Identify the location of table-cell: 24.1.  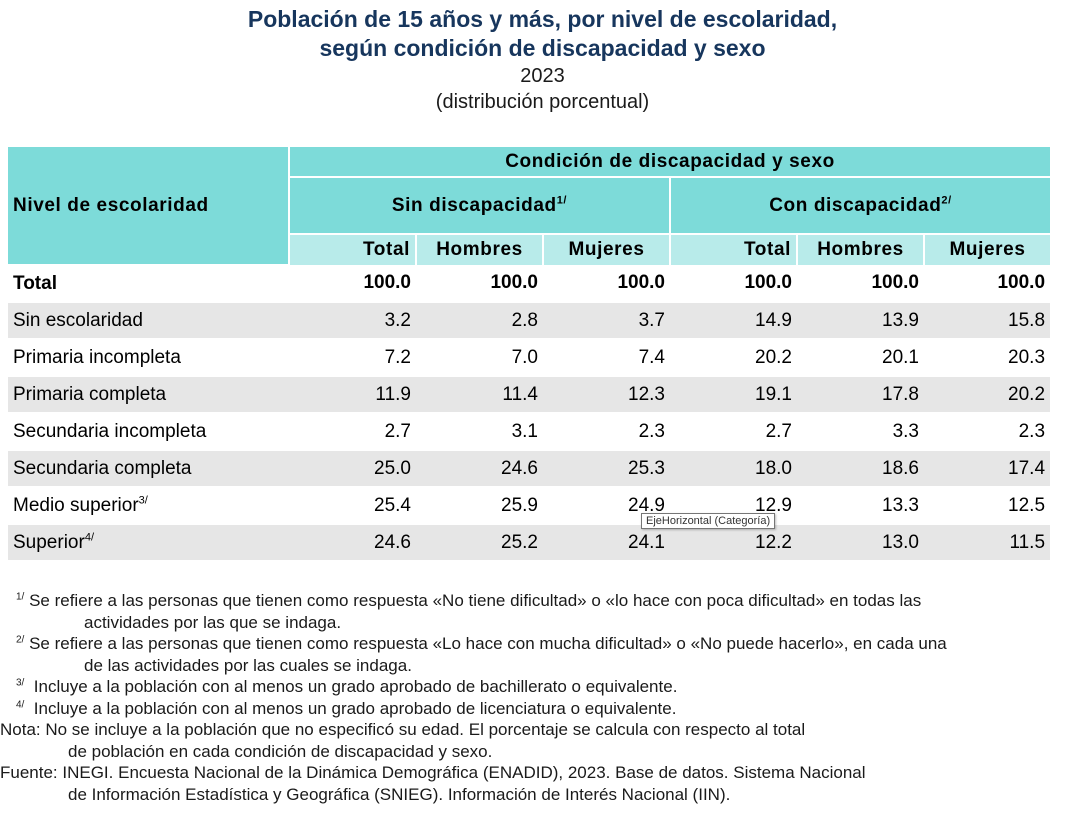
(606, 541).